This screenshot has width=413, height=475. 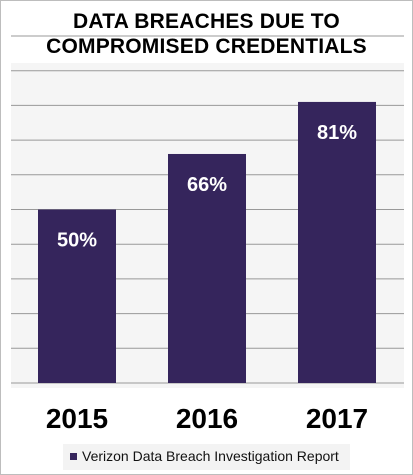 What do you see at coordinates (207, 185) in the screenshot?
I see `data-label-2016: 66%` at bounding box center [207, 185].